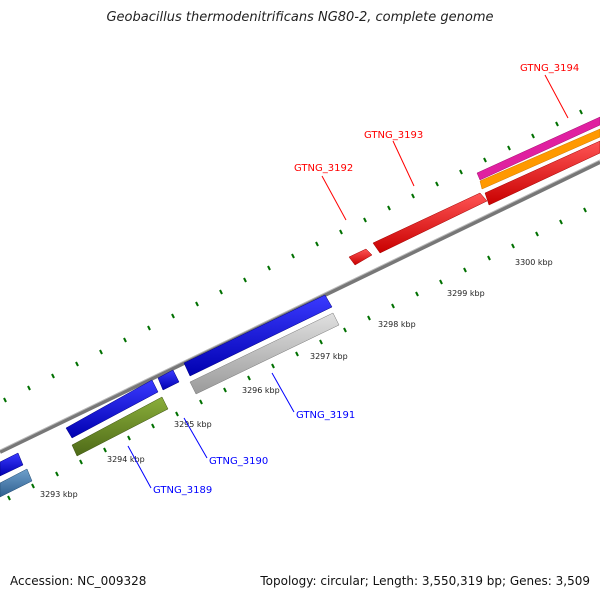 This screenshot has height=600, width=600. What do you see at coordinates (182, 490) in the screenshot?
I see `gene-label-GTNG_3189: GTNG_3189` at bounding box center [182, 490].